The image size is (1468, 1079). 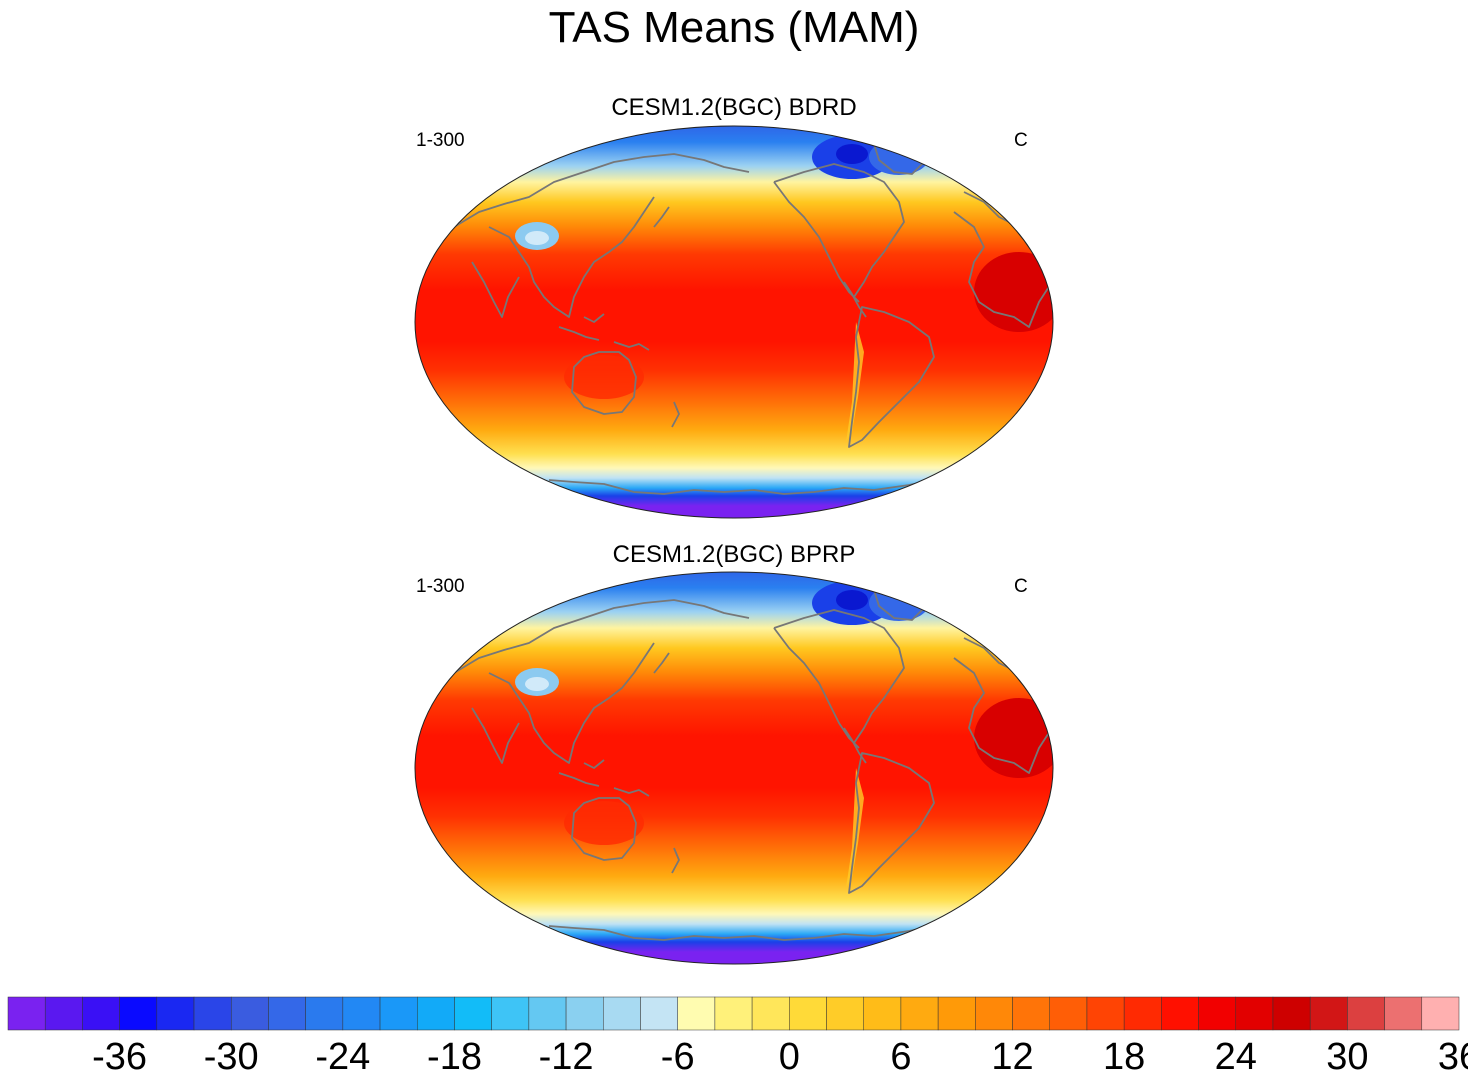 I want to click on colorbar-tick-label: -30, so click(x=231, y=1057).